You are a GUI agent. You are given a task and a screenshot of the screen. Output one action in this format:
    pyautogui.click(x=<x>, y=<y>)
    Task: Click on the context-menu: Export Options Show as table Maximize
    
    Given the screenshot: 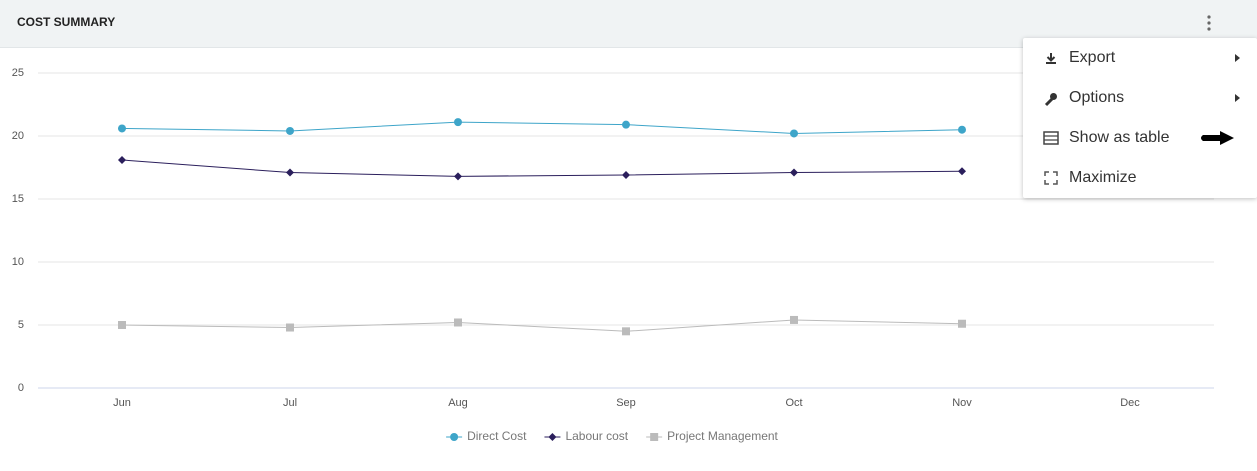 What is the action you would take?
    pyautogui.click(x=1140, y=118)
    